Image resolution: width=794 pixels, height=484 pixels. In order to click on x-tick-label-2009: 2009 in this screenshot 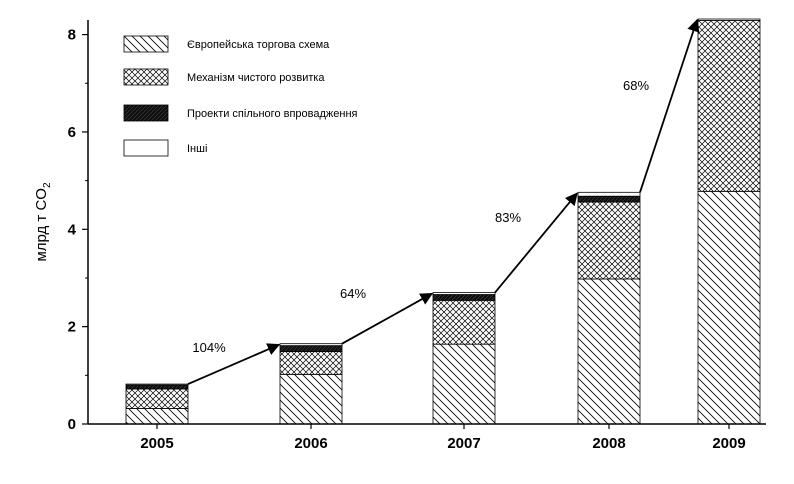, I will do `click(728, 443)`.